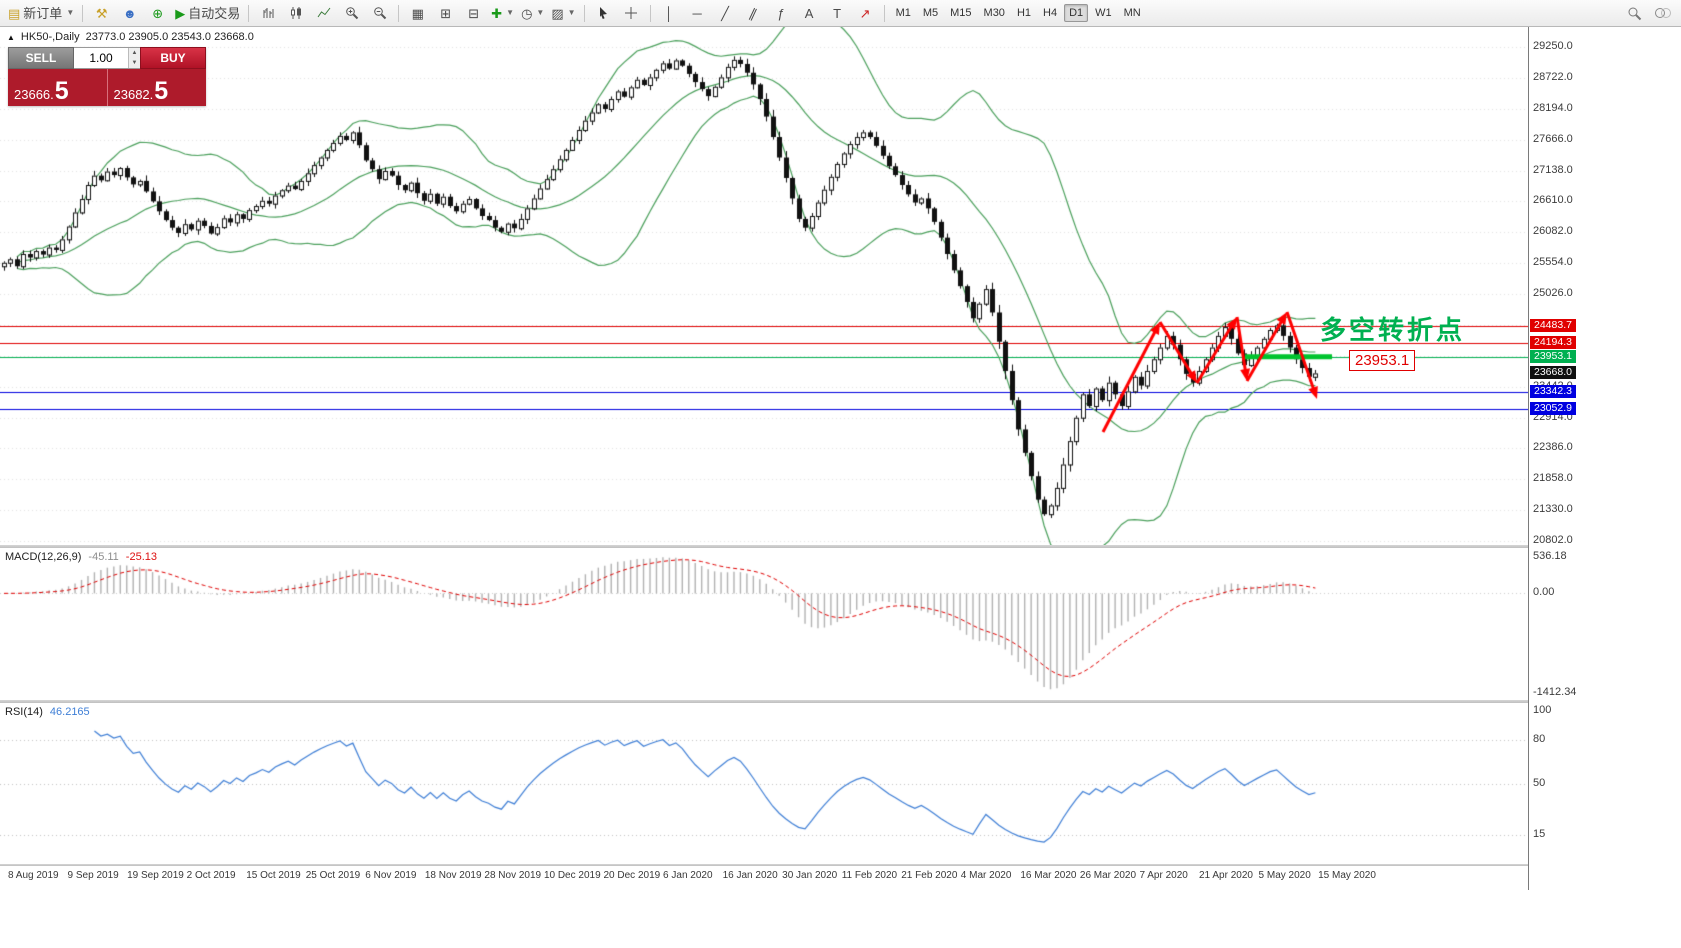 The image size is (1681, 948). I want to click on buy-price-main: 23682., so click(133, 94).